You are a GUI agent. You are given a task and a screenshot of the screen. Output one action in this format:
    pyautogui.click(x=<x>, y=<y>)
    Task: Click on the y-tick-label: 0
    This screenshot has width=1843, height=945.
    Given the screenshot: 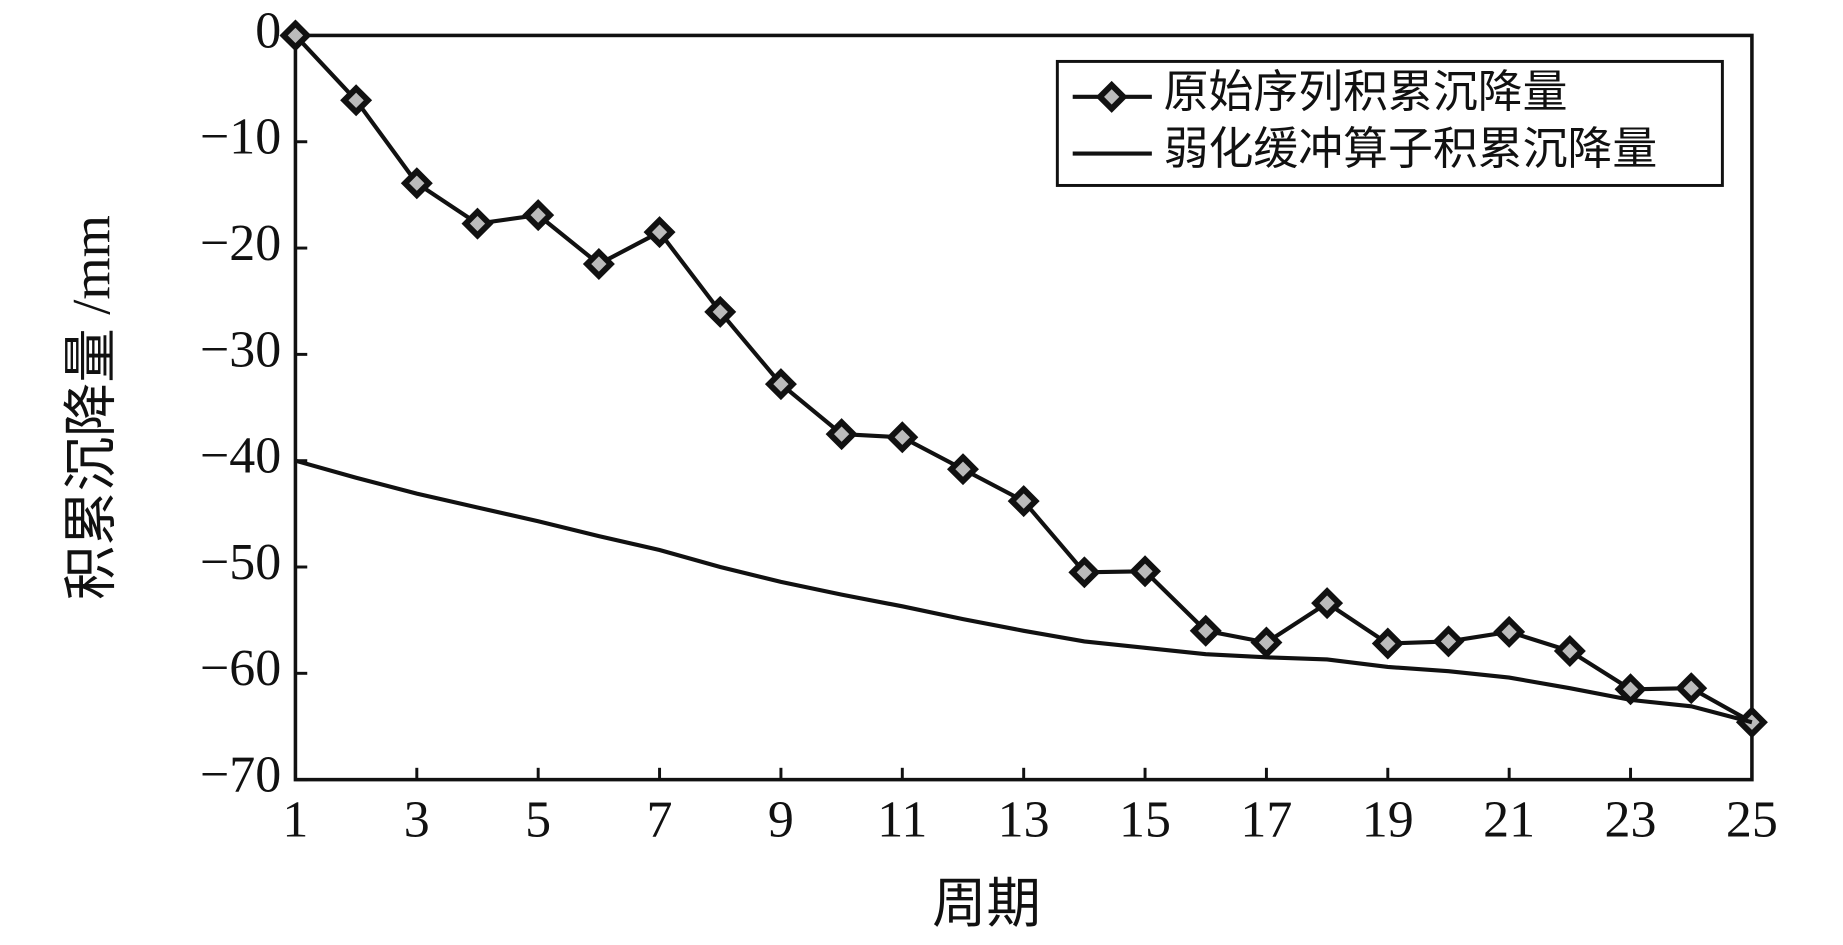 What is the action you would take?
    pyautogui.click(x=268, y=30)
    